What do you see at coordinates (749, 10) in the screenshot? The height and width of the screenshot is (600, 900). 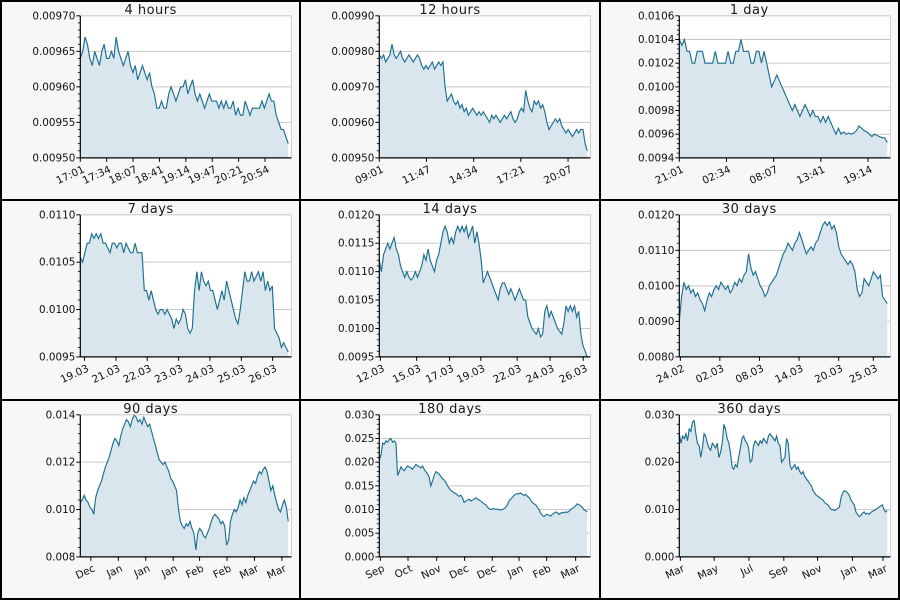 I see `chart-title: 1 day` at bounding box center [749, 10].